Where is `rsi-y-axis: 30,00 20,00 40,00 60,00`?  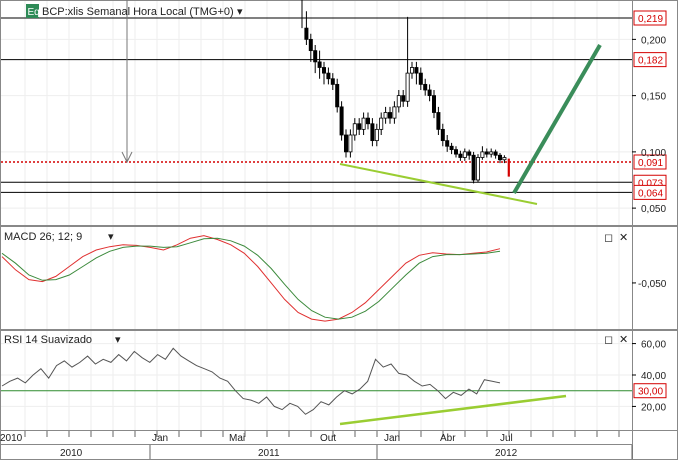 rsi-y-axis: 30,00 20,00 40,00 60,00 is located at coordinates (649, 376).